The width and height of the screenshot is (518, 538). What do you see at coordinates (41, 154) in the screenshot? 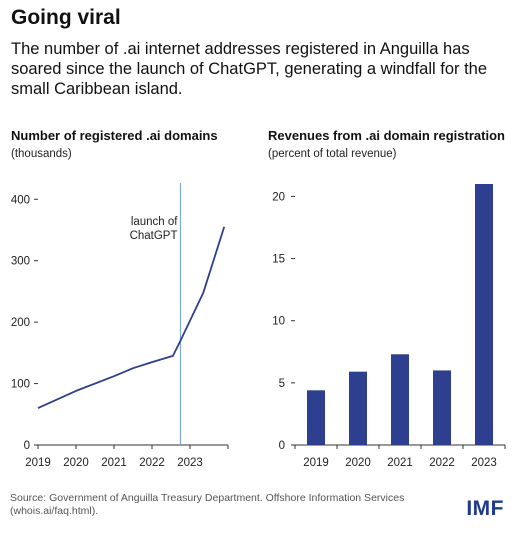
I see `line-chart-unit: (thousands)` at bounding box center [41, 154].